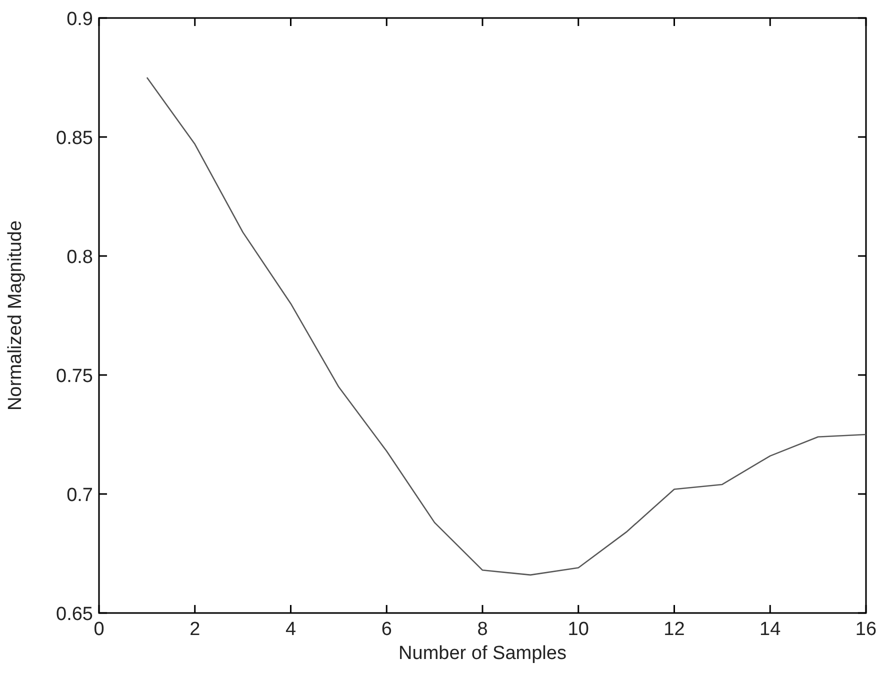 The width and height of the screenshot is (884, 677). What do you see at coordinates (195, 629) in the screenshot?
I see `x-tick-label: 2` at bounding box center [195, 629].